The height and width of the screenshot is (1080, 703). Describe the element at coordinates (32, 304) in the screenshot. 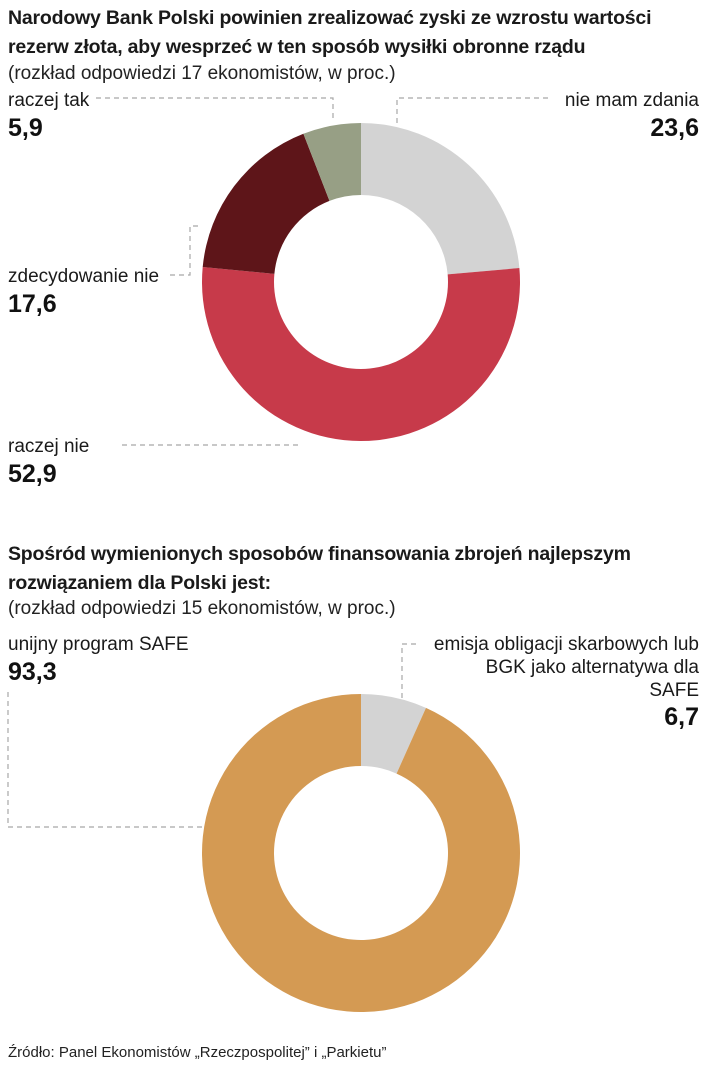

I see `chart1-value-zdecydowanie-nie: 17,6` at that location.